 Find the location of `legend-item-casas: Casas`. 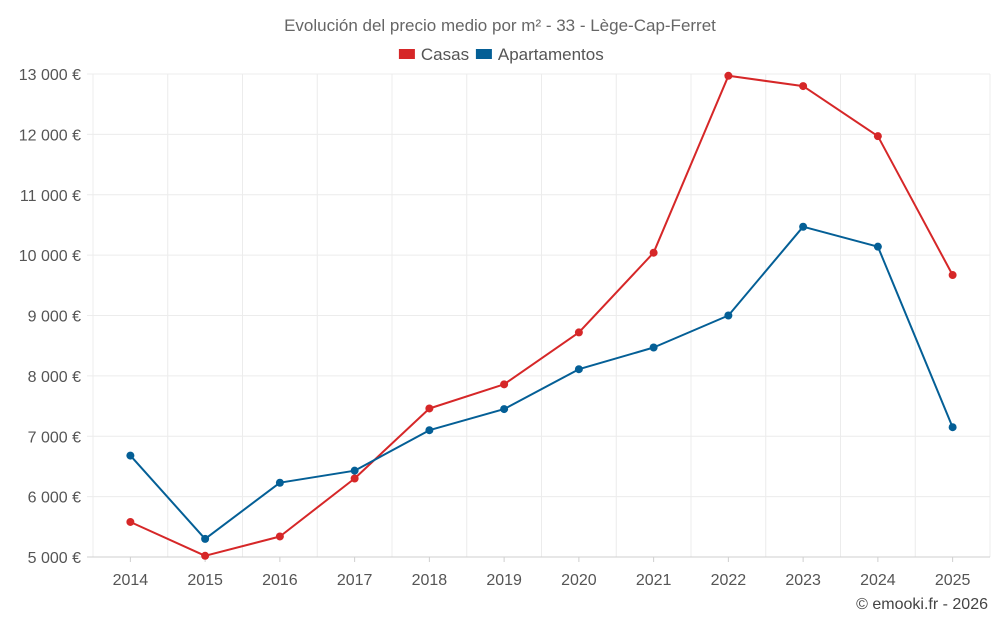

legend-item-casas: Casas is located at coordinates (433, 54).